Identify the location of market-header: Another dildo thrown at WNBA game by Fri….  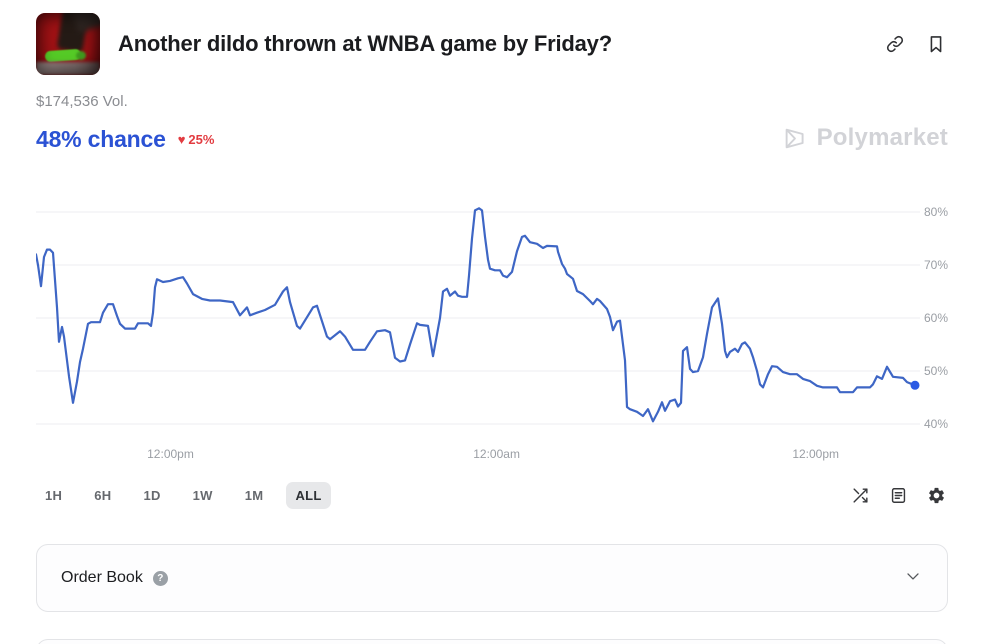
(492, 37).